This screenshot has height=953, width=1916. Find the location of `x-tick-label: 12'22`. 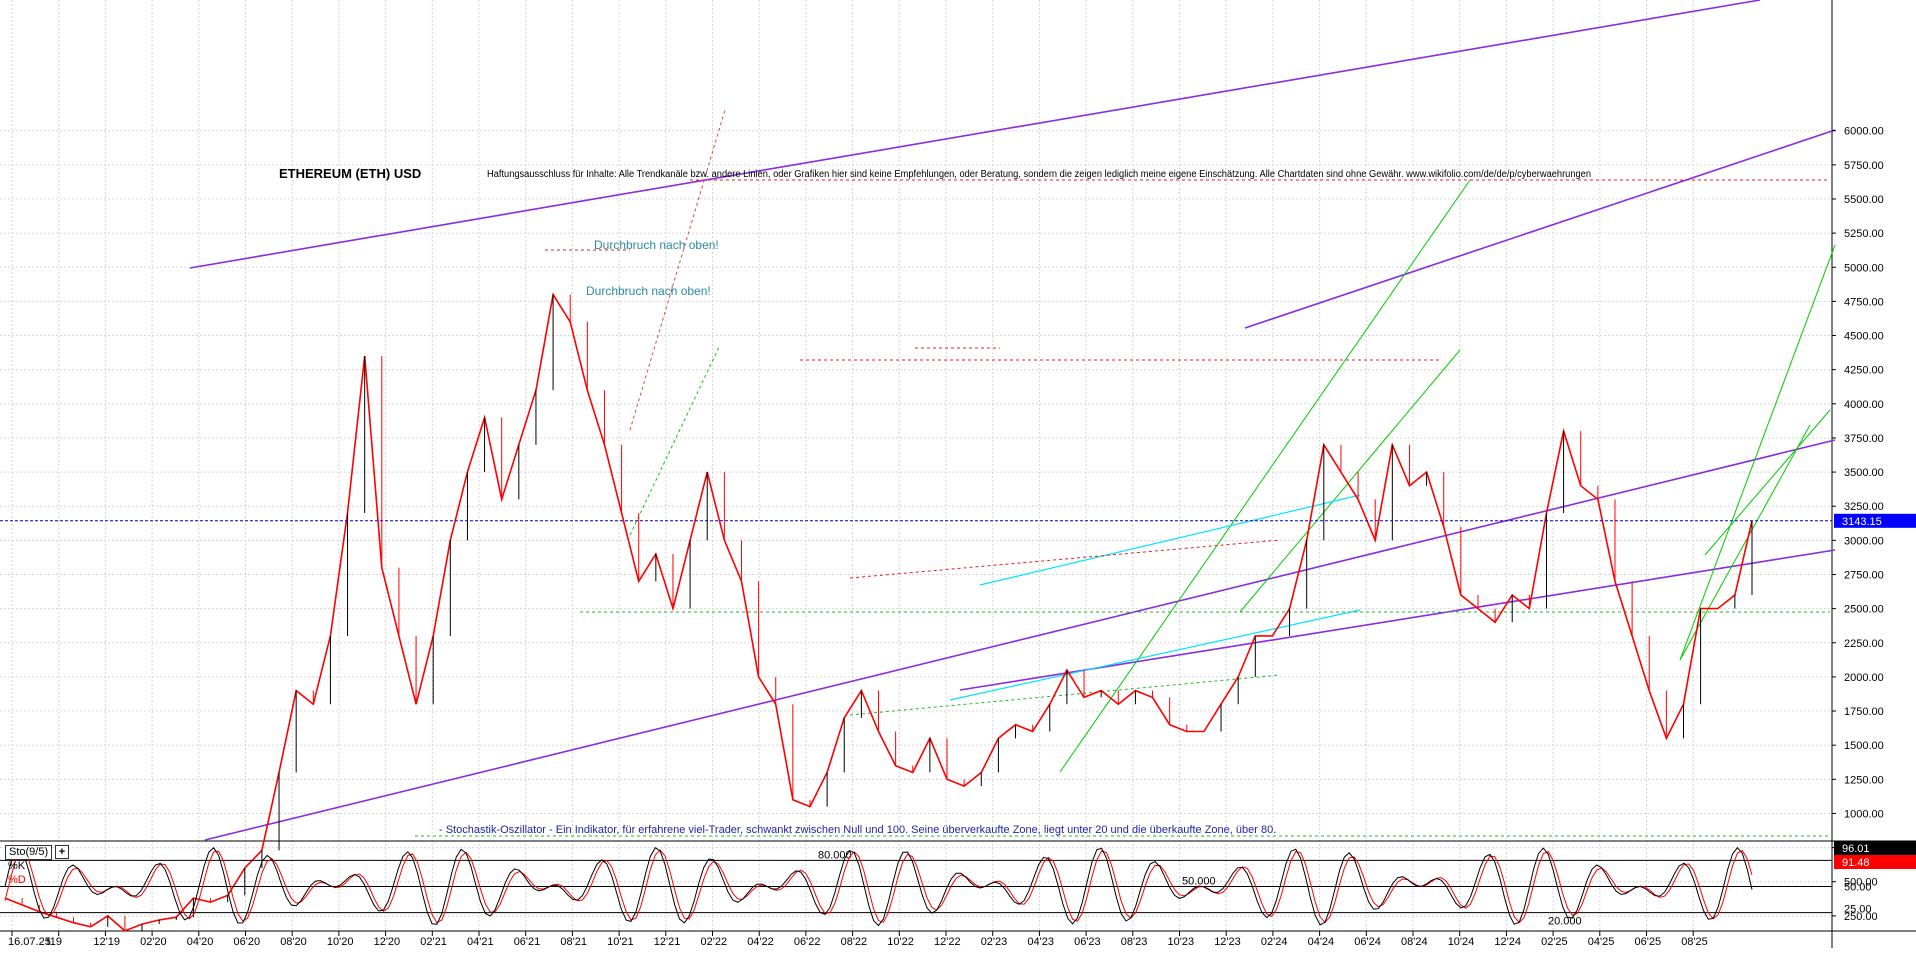

x-tick-label: 12'22 is located at coordinates (947, 942).